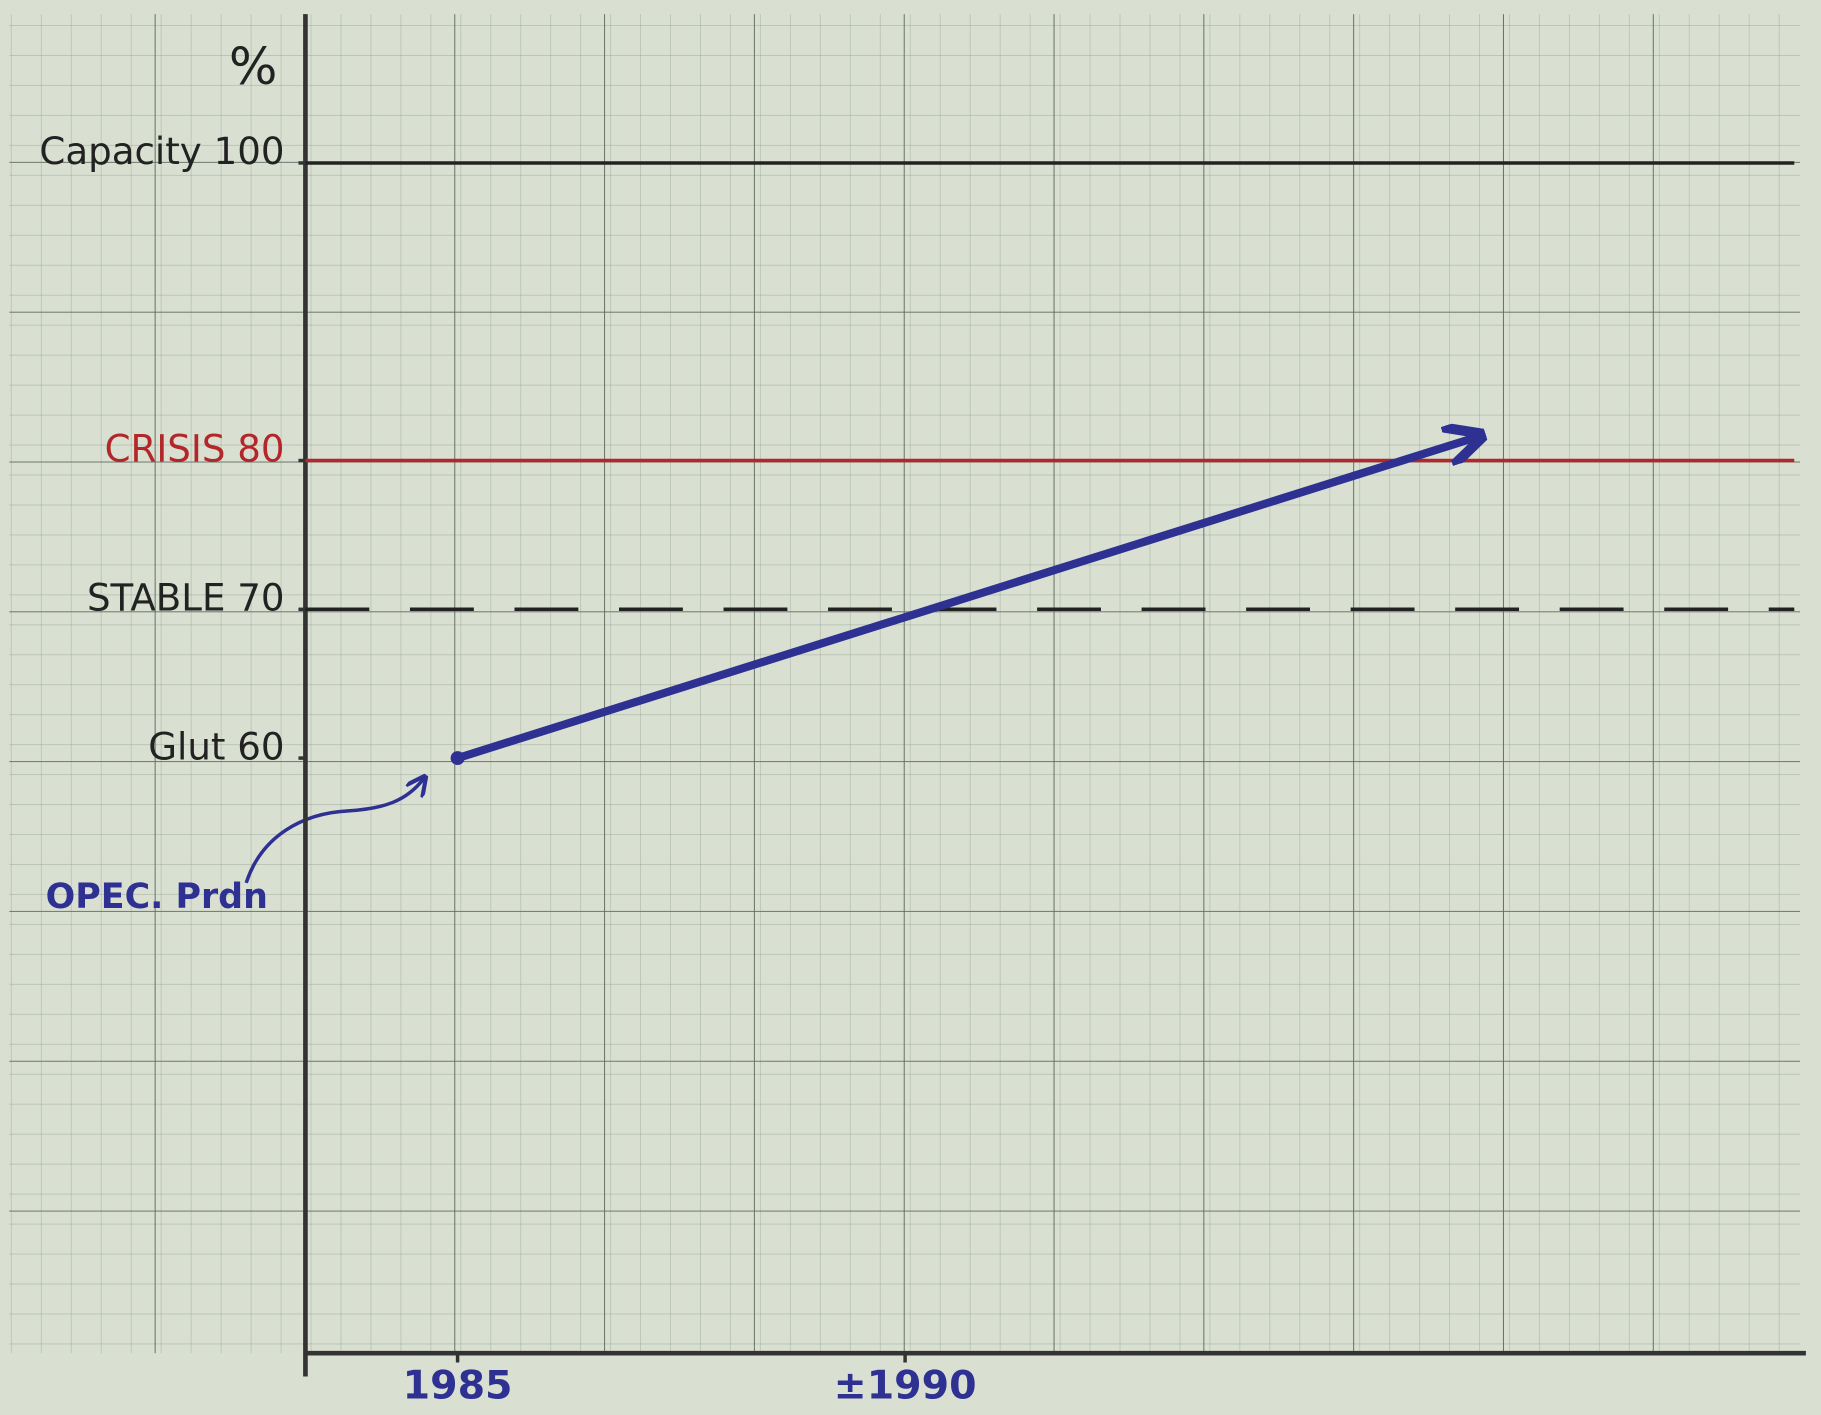 Image resolution: width=1821 pixels, height=1415 pixels. Describe the element at coordinates (458, 1386) in the screenshot. I see `x-tick-label: 1985` at that location.